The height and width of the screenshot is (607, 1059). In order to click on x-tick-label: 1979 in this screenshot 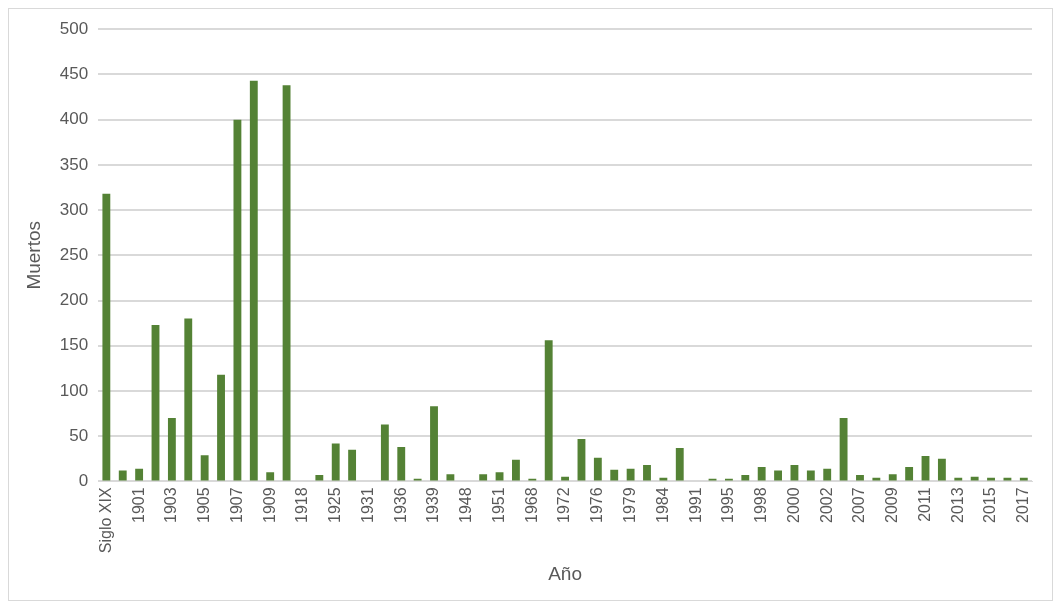, I will do `click(630, 505)`.